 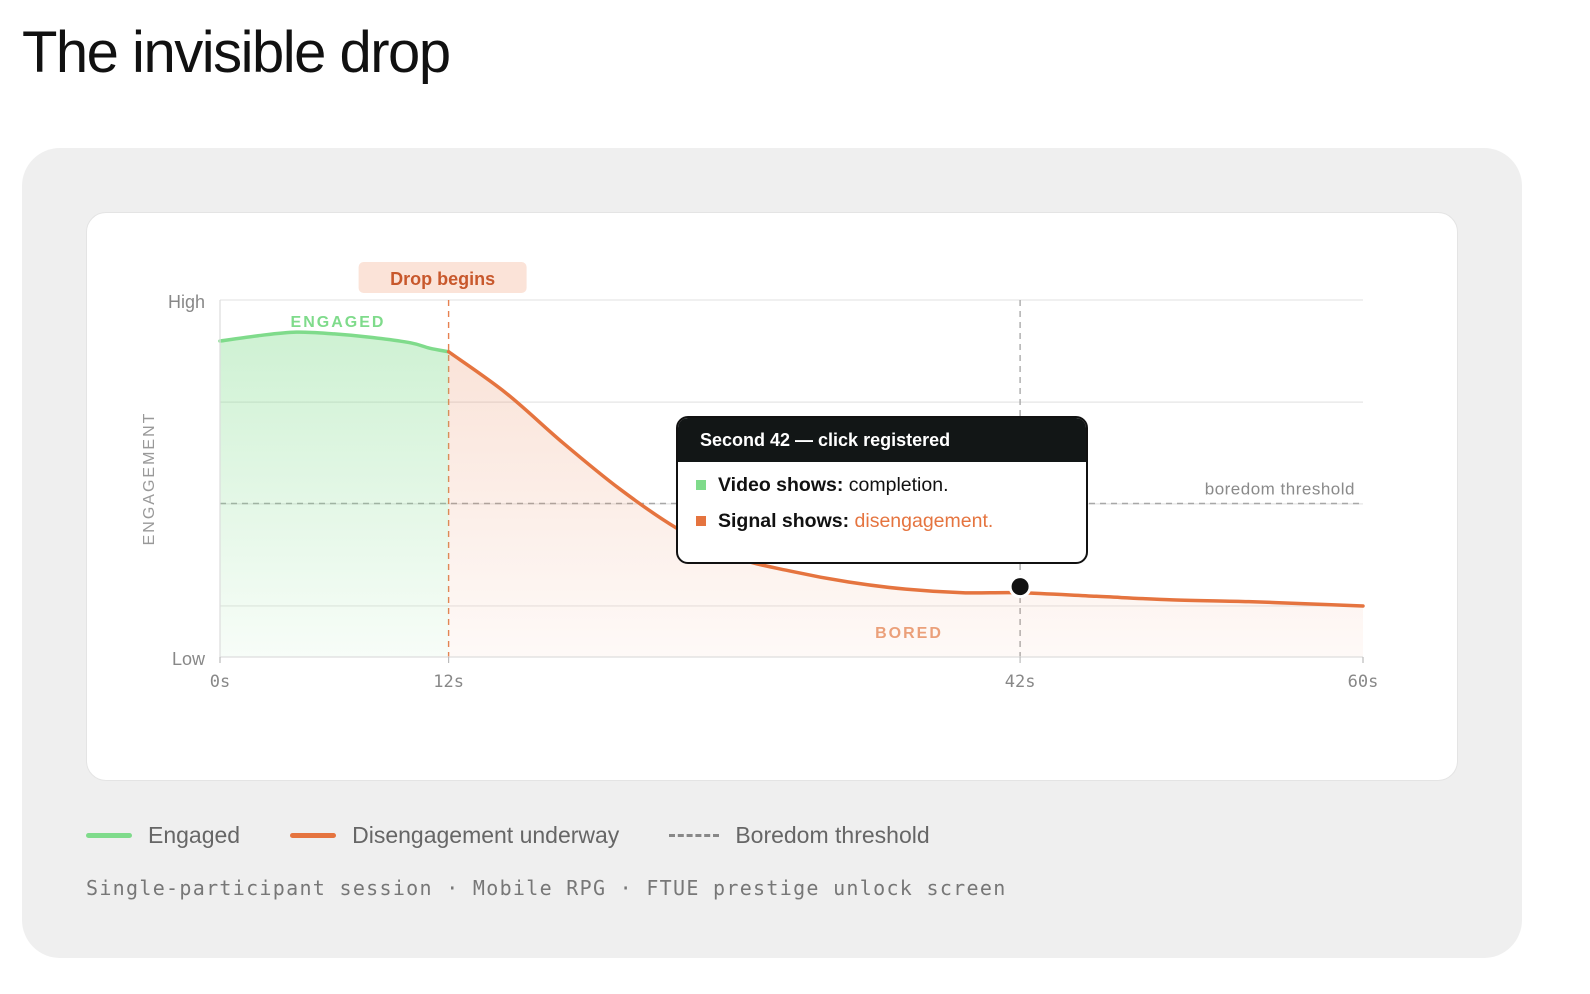 I want to click on y-tick-label-low: Low, so click(x=189, y=659).